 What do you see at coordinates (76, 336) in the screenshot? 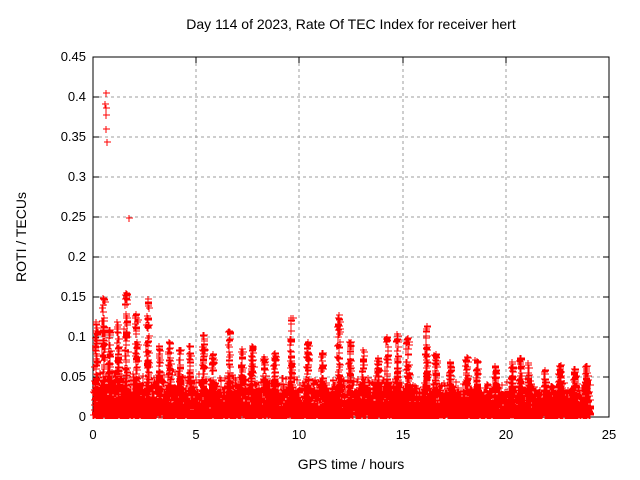
I see `y-tick-label: 0.1` at bounding box center [76, 336].